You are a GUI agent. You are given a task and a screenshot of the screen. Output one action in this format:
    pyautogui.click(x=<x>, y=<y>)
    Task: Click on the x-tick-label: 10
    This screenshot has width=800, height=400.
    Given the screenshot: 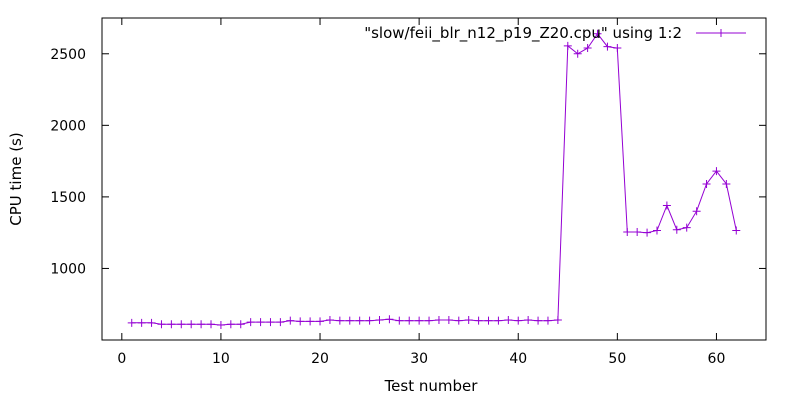 What is the action you would take?
    pyautogui.click(x=221, y=359)
    